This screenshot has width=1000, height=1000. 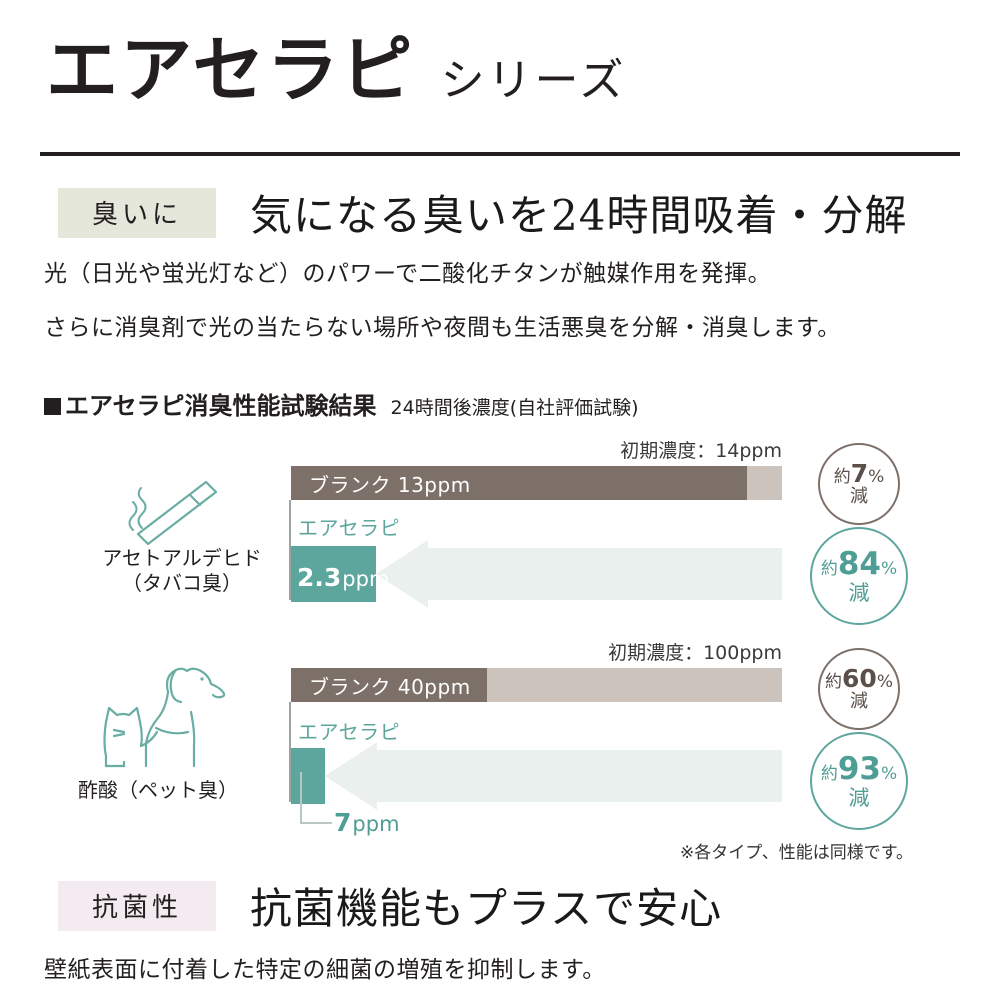 What do you see at coordinates (230, 70) in the screenshot?
I see `brand-name: エアセラピ` at bounding box center [230, 70].